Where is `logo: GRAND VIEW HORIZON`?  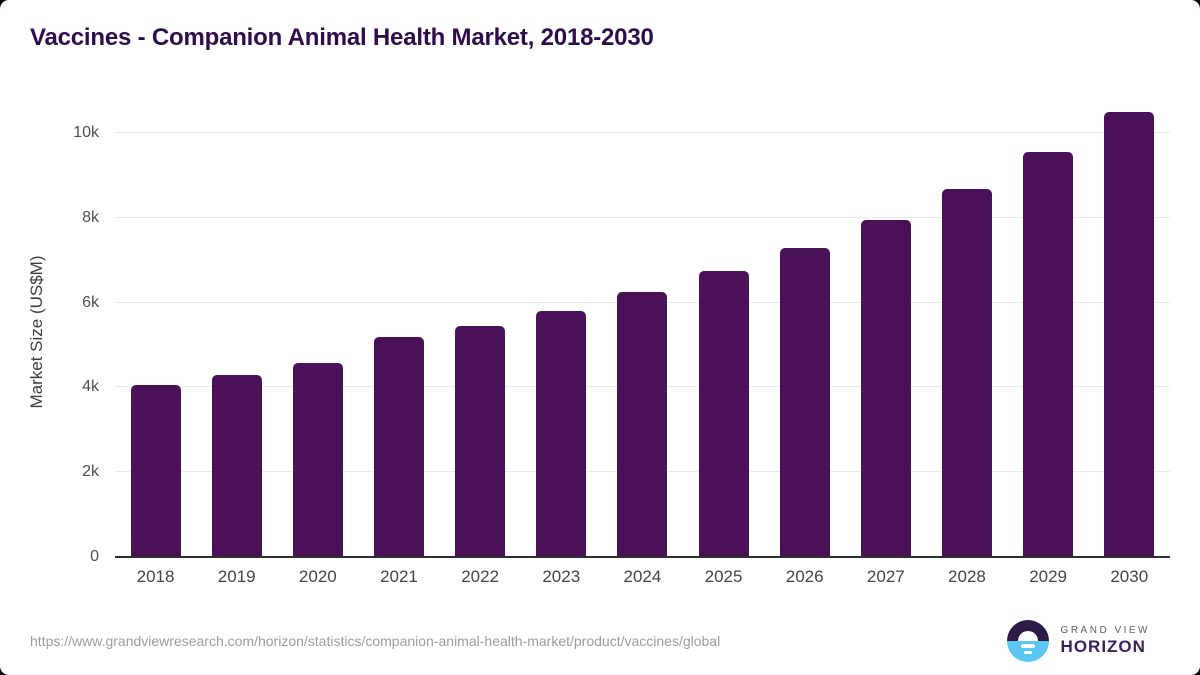 logo: GRAND VIEW HORIZON is located at coordinates (1078, 641).